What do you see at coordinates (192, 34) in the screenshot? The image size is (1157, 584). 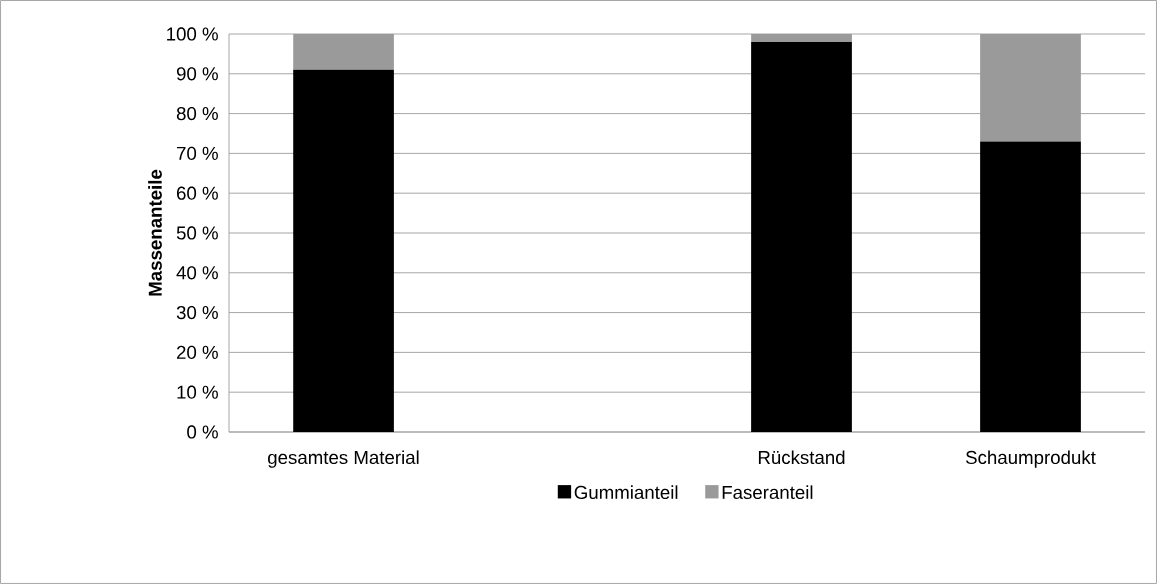 I see `y-tick-label: 100 %` at bounding box center [192, 34].